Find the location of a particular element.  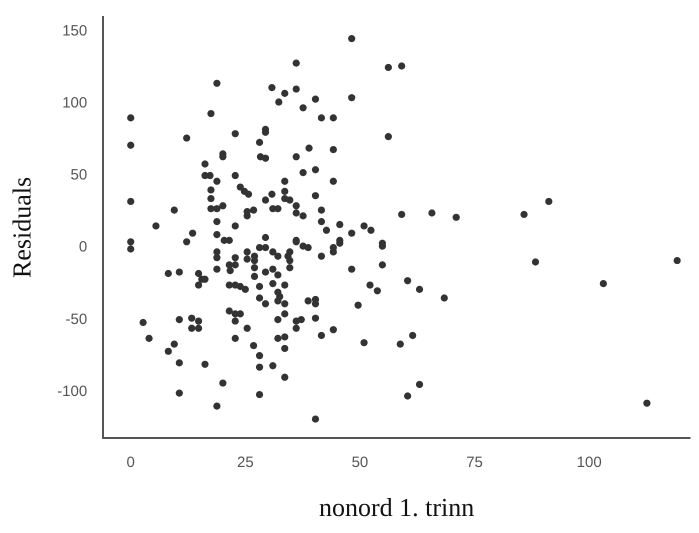

y-axis-title: Residuals is located at coordinates (21, 227).